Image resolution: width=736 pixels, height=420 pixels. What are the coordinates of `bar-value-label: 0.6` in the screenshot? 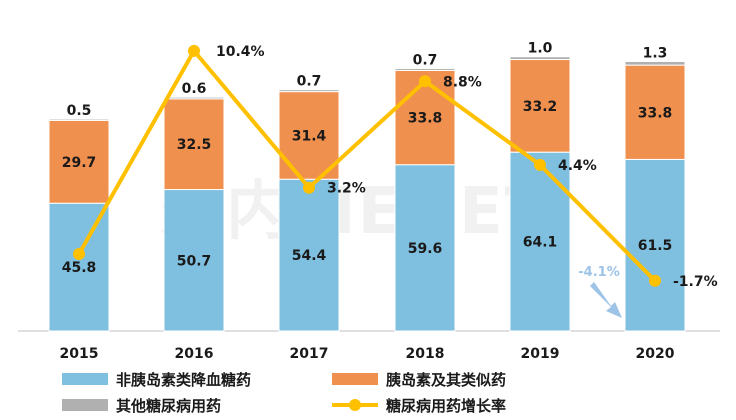 It's located at (194, 89).